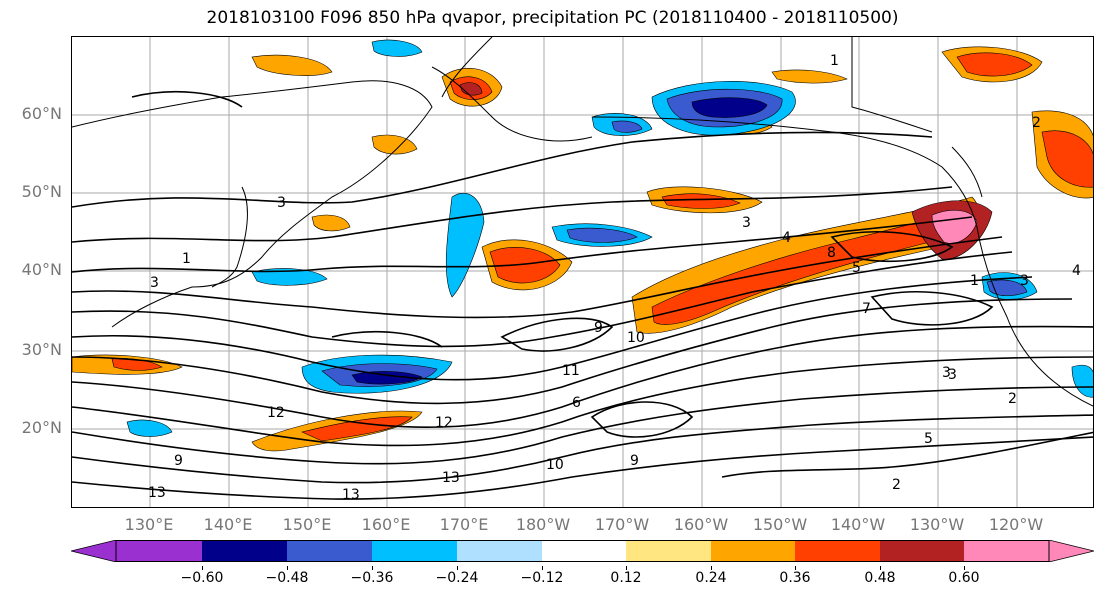 The image size is (1105, 601). What do you see at coordinates (372, 578) in the screenshot?
I see `colorbar-tick-label: −0.36` at bounding box center [372, 578].